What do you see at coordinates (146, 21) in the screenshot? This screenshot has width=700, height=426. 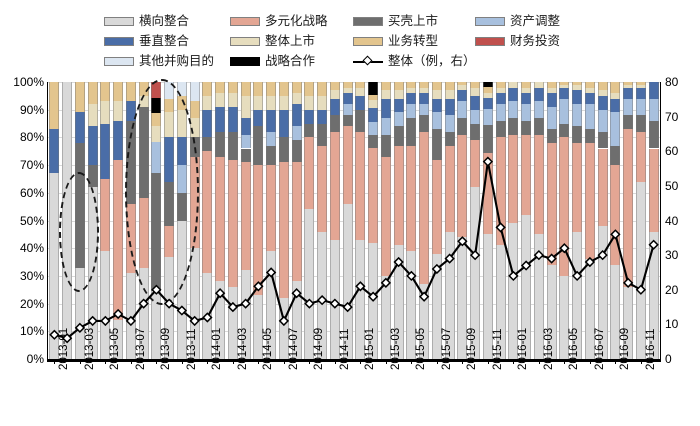 I see `legend-item-horizontal-integration: 横向整合` at bounding box center [146, 21].